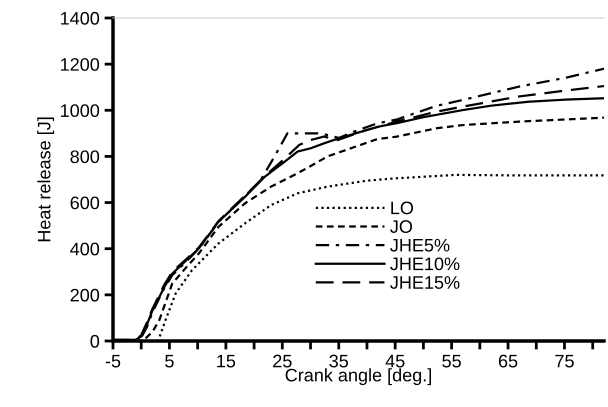 This screenshot has width=608, height=407. I want to click on x-tick-label: 15, so click(226, 361).